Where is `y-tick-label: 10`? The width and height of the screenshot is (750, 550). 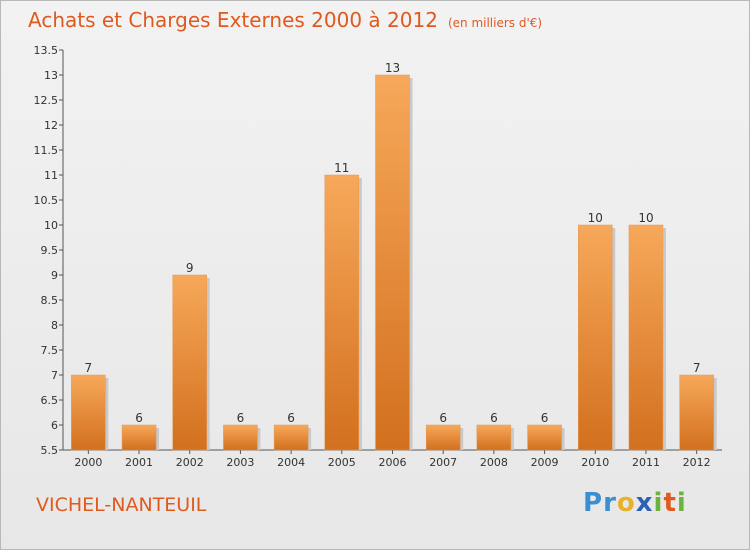 y-tick-label: 10 is located at coordinates (51, 225).